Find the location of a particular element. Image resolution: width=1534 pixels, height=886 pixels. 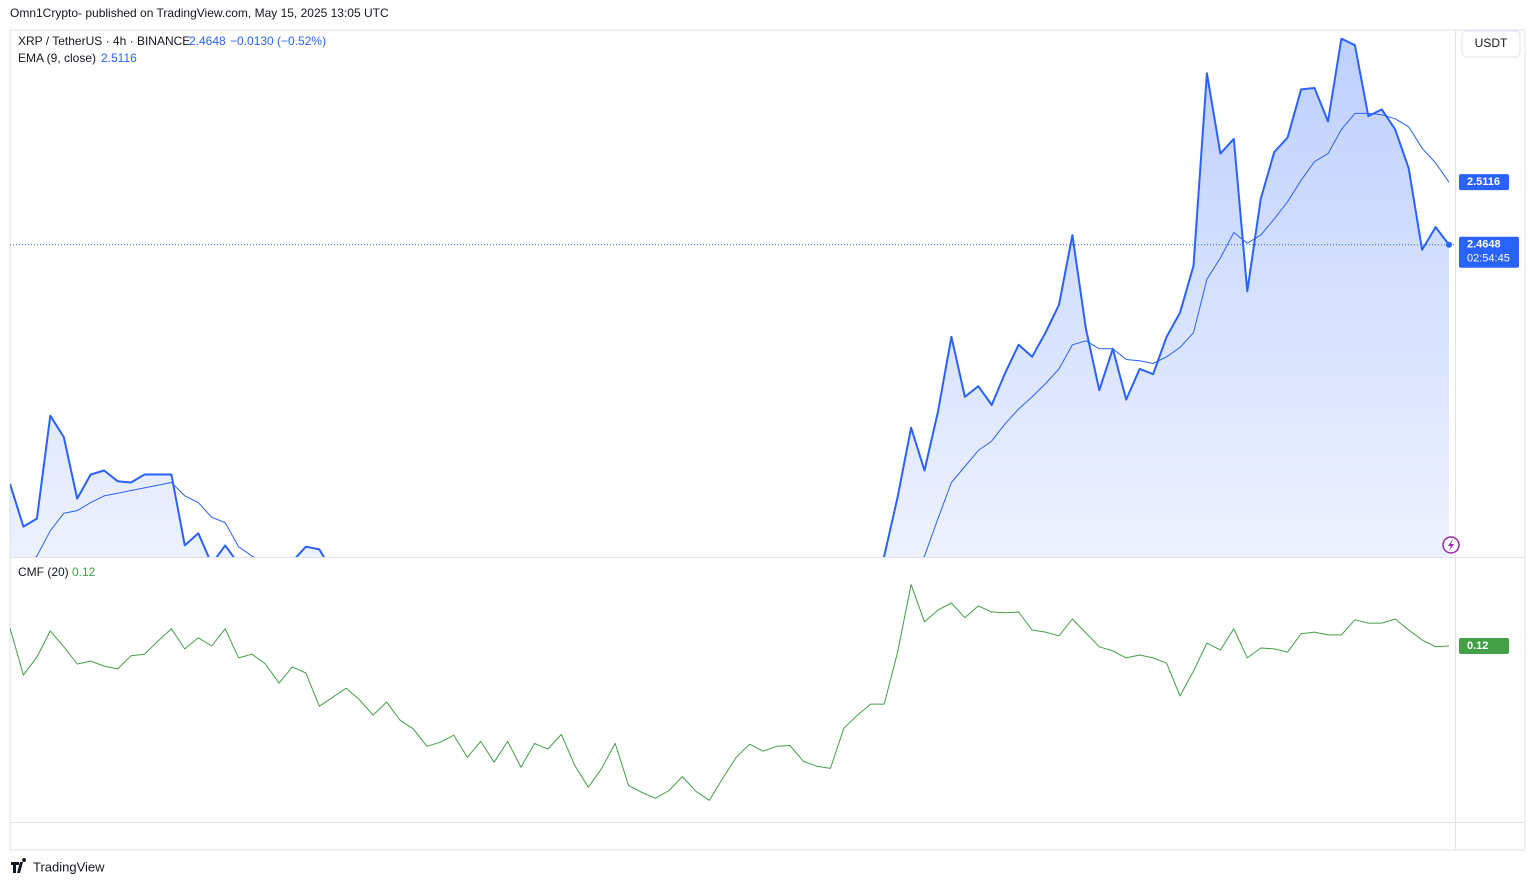

labels: 2.5116 2.4648 02:54:45 0.12 is located at coordinates (1489, 414).